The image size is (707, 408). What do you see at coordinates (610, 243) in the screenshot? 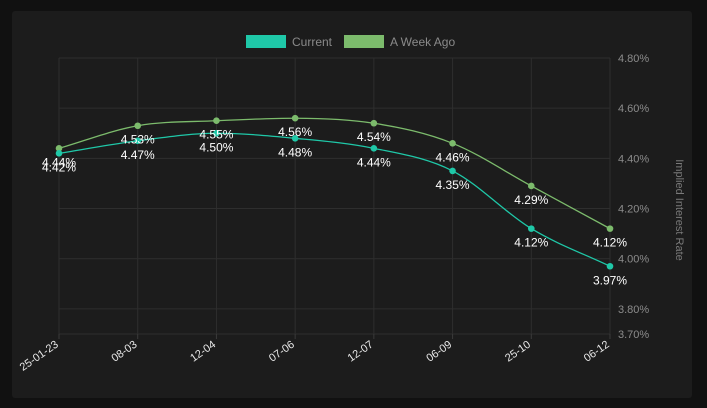
I see `data-label-a-week-ago: 4.12%` at bounding box center [610, 243].